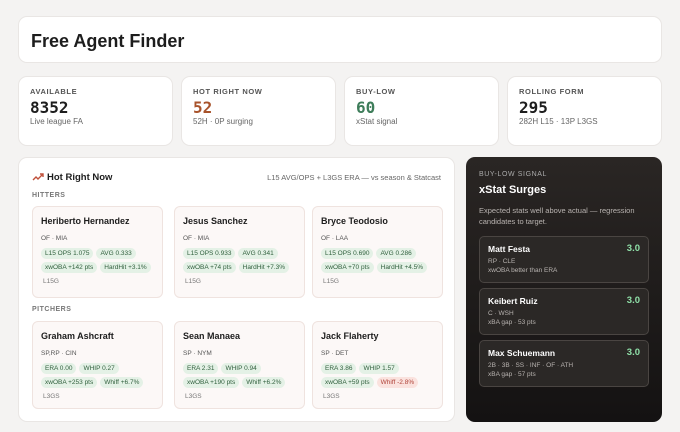 This screenshot has width=680, height=432. I want to click on stat-chip: L15 OPS 0.933, so click(209, 253).